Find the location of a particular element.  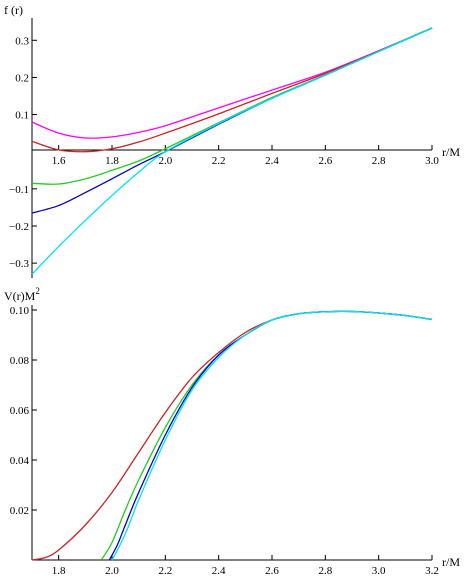

bottom-x-tick-label: 2.4 is located at coordinates (219, 571).